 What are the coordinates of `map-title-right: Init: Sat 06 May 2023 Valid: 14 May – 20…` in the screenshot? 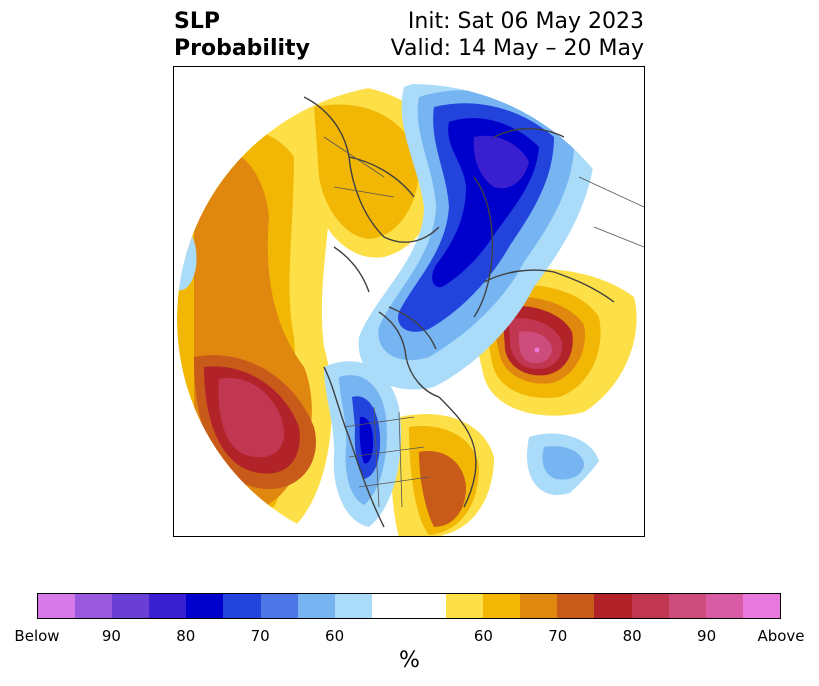 It's located at (517, 35).